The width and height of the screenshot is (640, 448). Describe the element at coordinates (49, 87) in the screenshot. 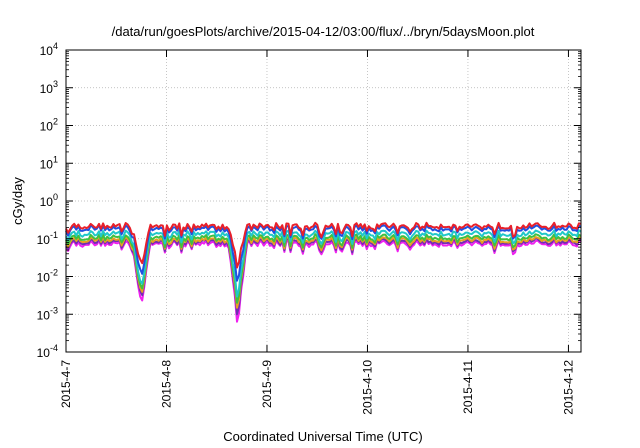

I see `y-tick-label: 10³` at that location.